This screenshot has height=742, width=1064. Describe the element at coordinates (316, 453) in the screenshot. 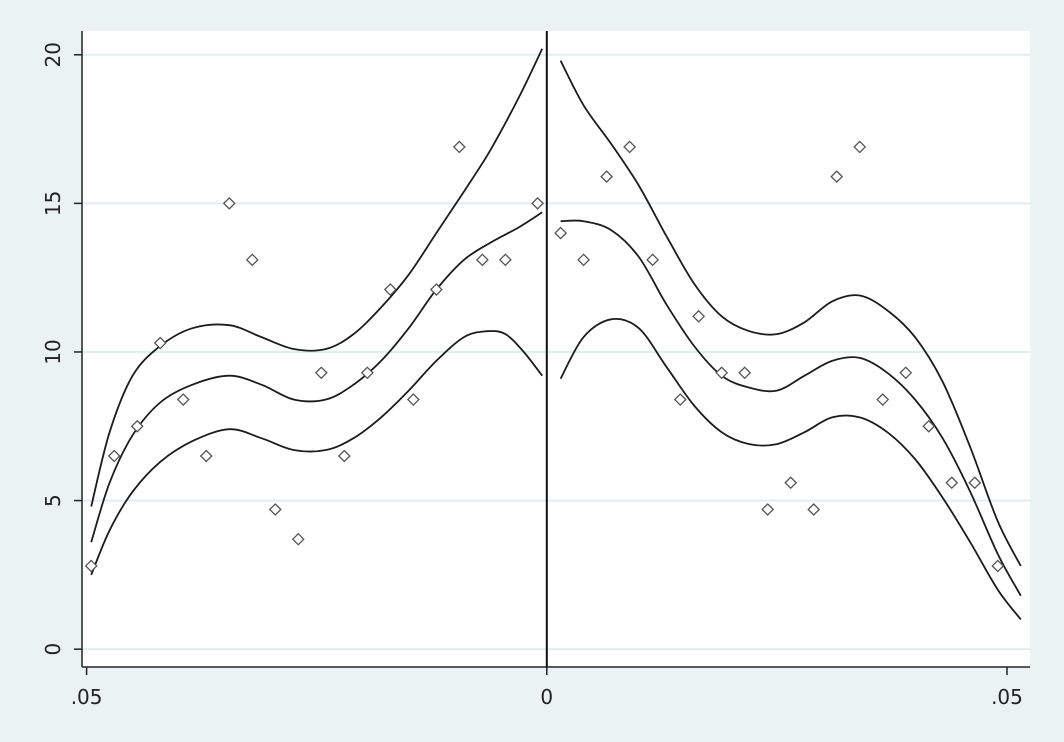

I see `curve-left-lower` at that location.